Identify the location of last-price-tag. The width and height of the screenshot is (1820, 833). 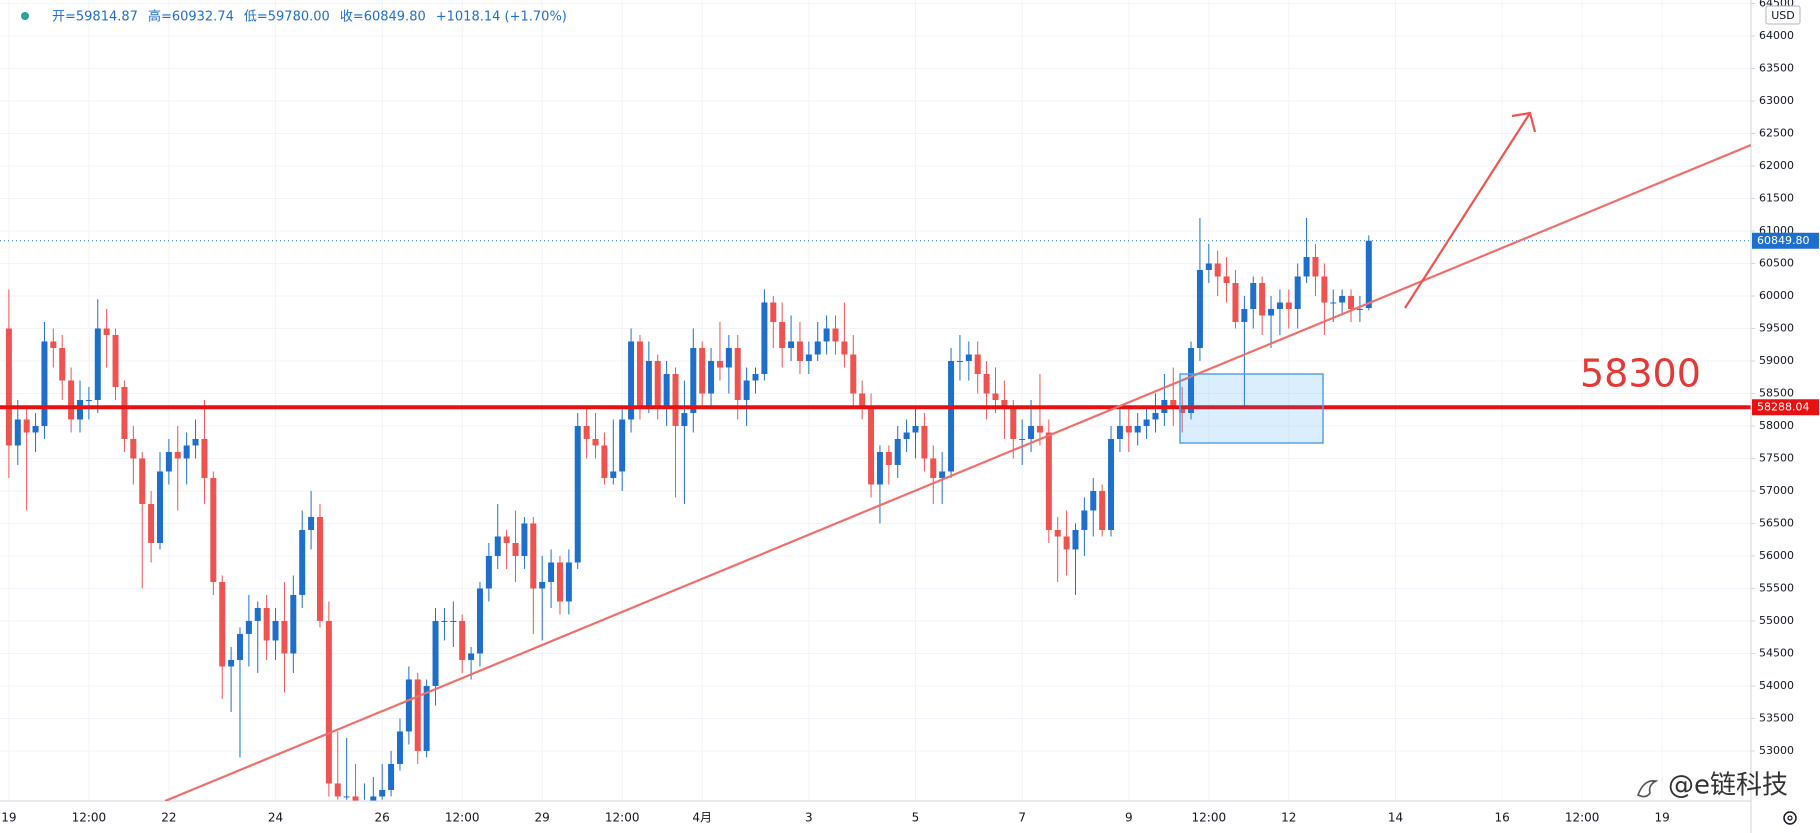
(1785, 240).